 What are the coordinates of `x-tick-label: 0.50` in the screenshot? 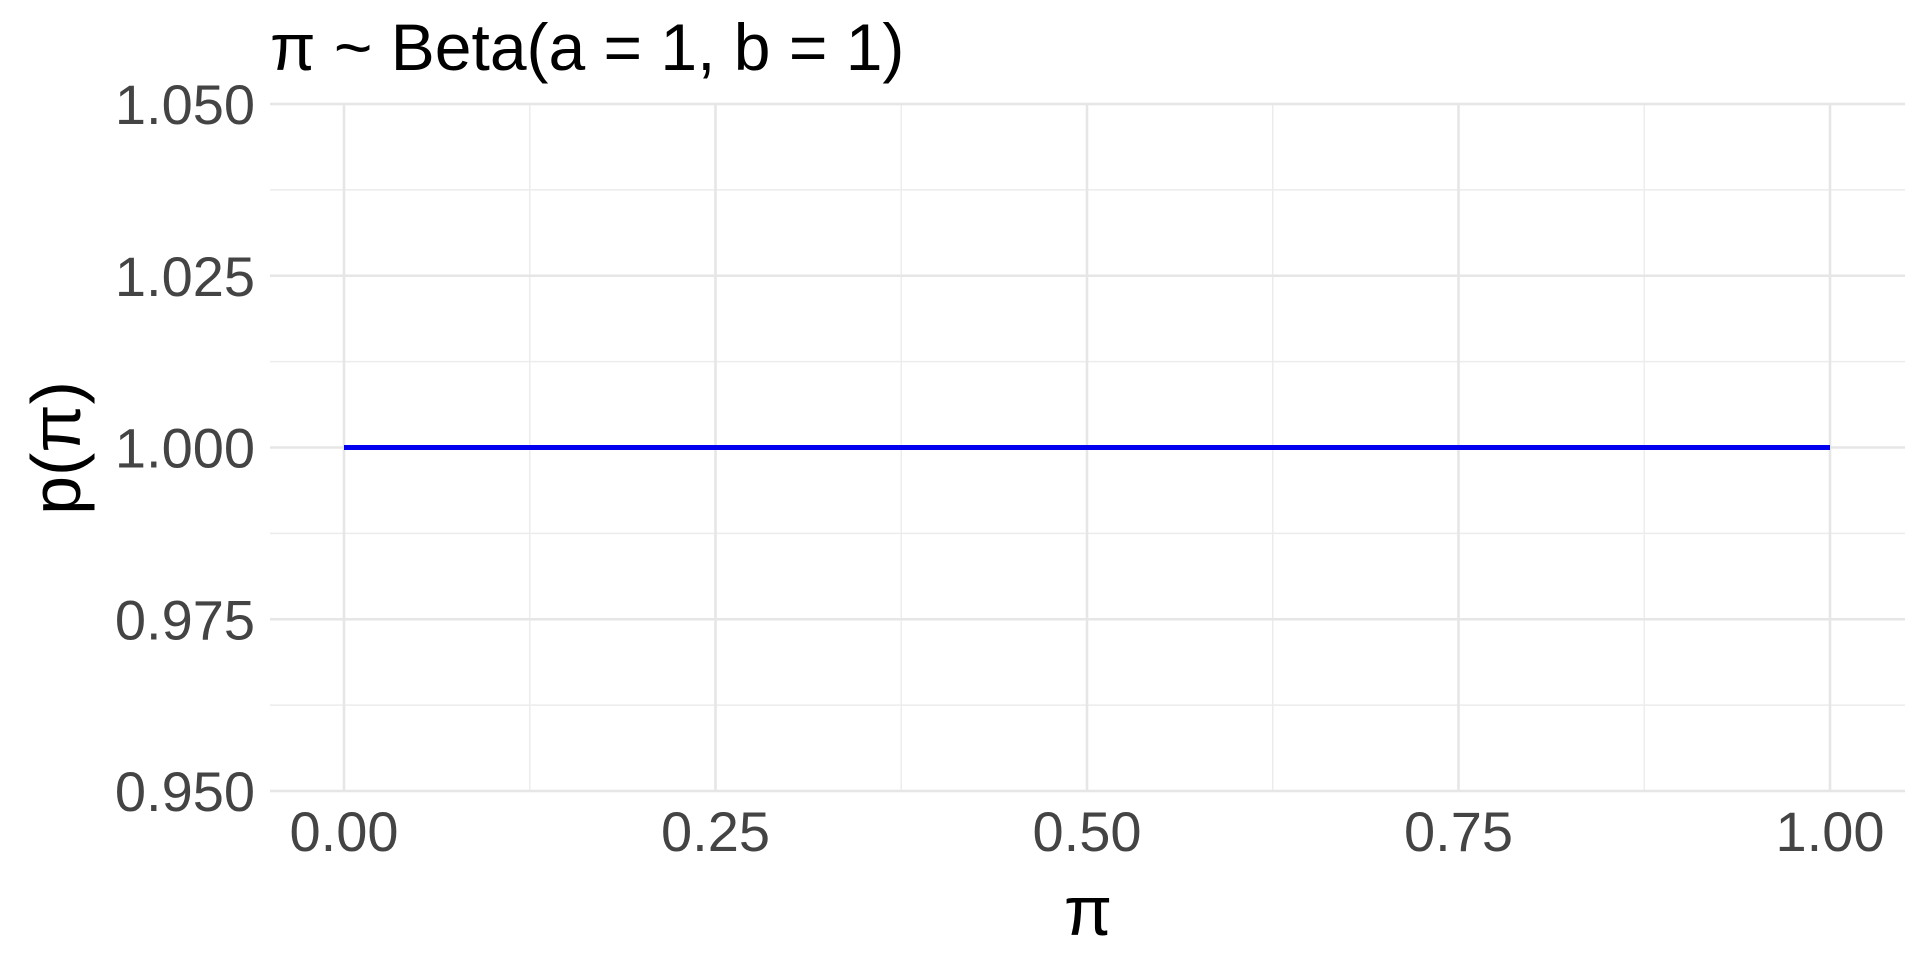 It's located at (1087, 831).